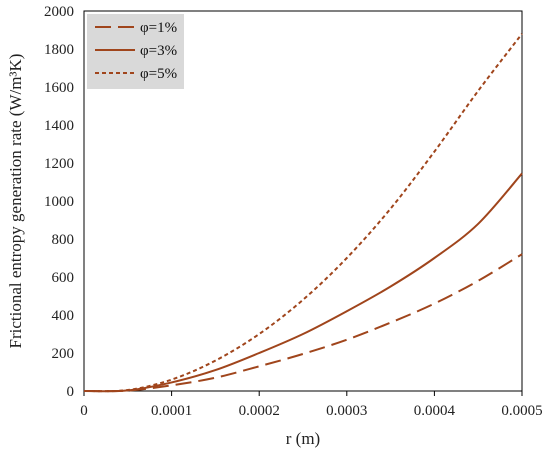  I want to click on y-tick-label: 1000, so click(59, 202).